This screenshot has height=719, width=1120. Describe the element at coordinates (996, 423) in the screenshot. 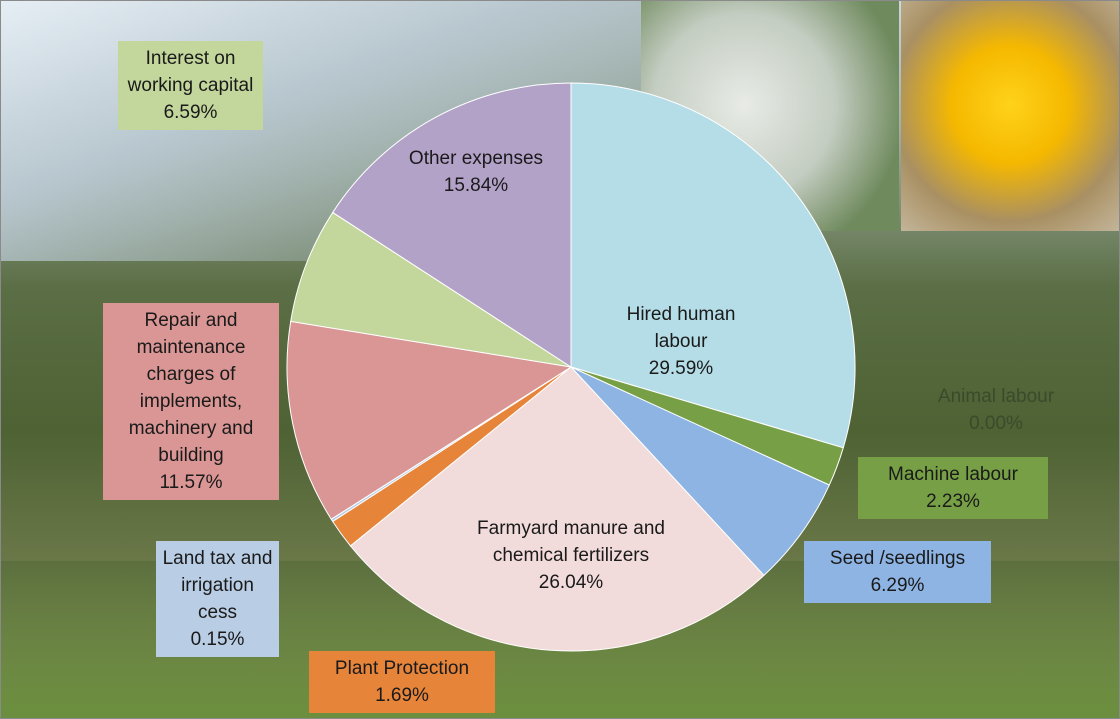

I see `value-label: 0.00%` at that location.